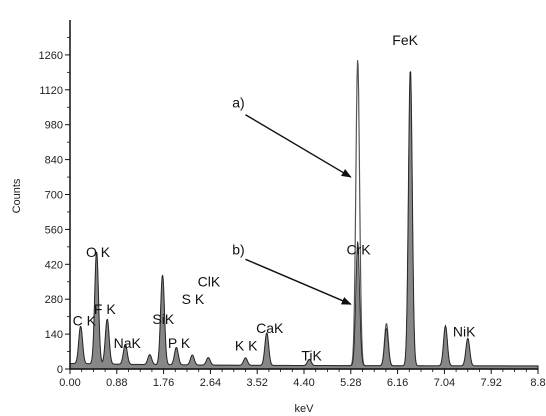 Image resolution: width=546 pixels, height=416 pixels. Describe the element at coordinates (51, 91) in the screenshot. I see `y-tick-label: 1120` at that location.